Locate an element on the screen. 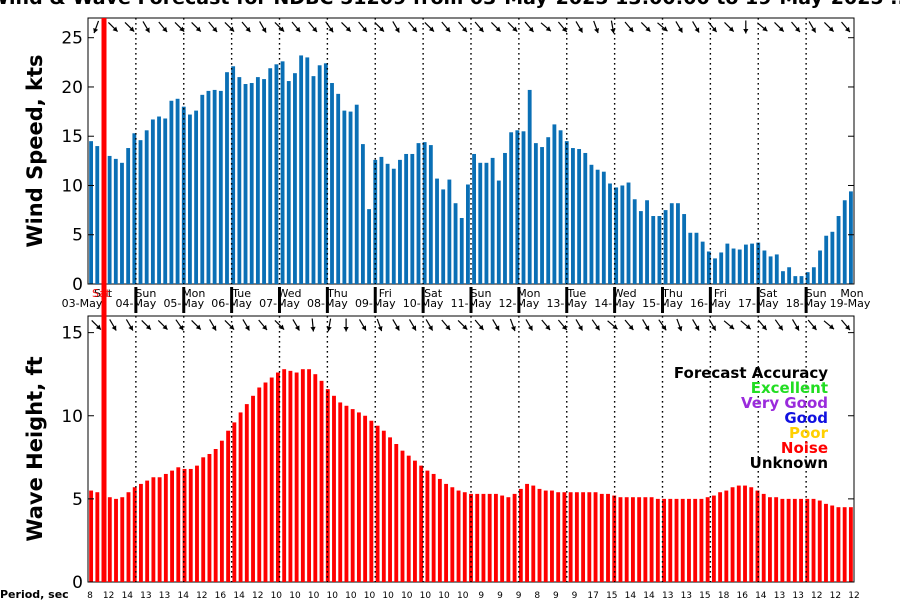 Image resolution: width=900 pixels, height=604 pixels. legend-excellent: Excellent is located at coordinates (789, 388).